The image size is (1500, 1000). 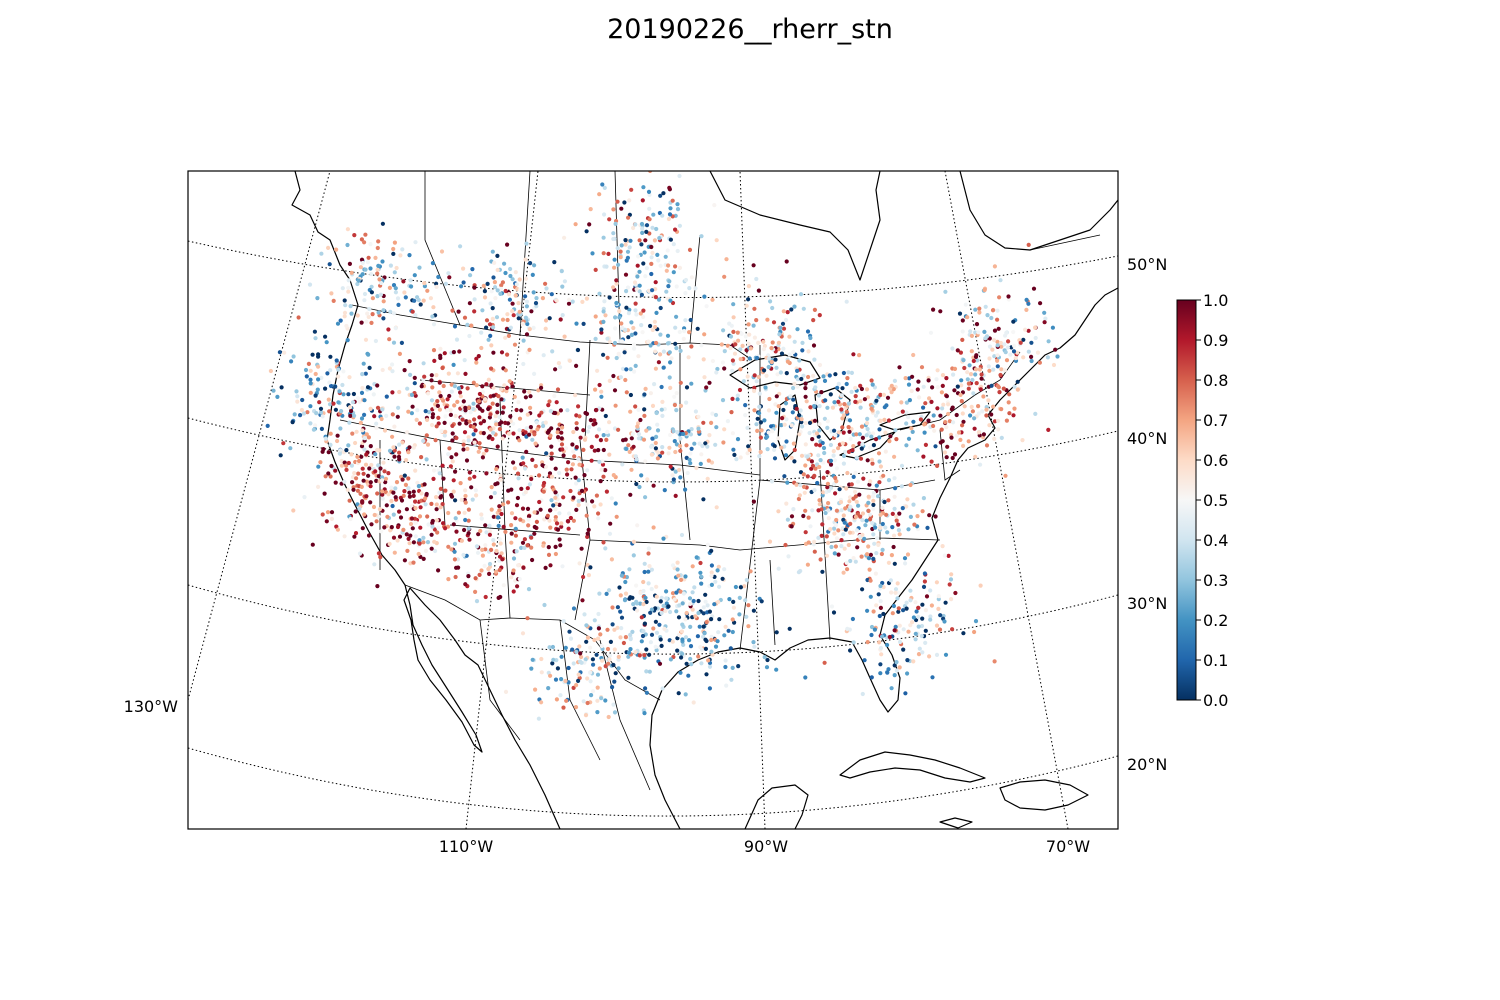 I want to click on hispaniola-coastline, so click(x=1044, y=795).